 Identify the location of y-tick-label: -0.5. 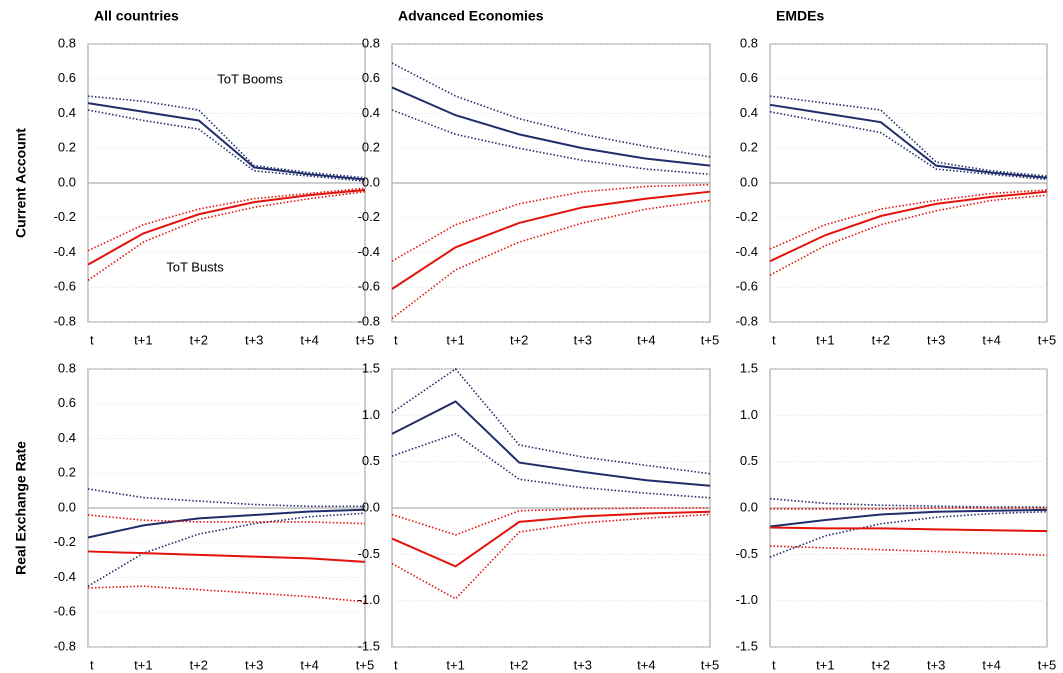
(369, 553).